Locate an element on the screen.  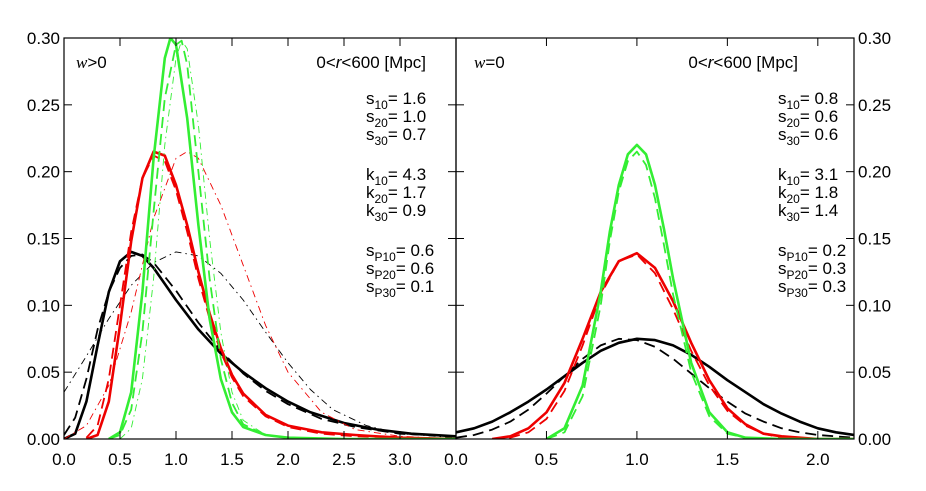
right-x-tick-label: 0.5 is located at coordinates (547, 459).